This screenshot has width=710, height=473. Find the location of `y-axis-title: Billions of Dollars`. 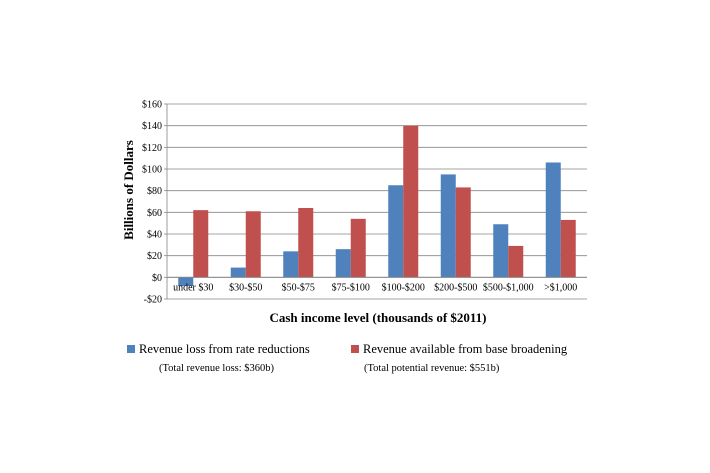

y-axis-title: Billions of Dollars is located at coordinates (128, 190).